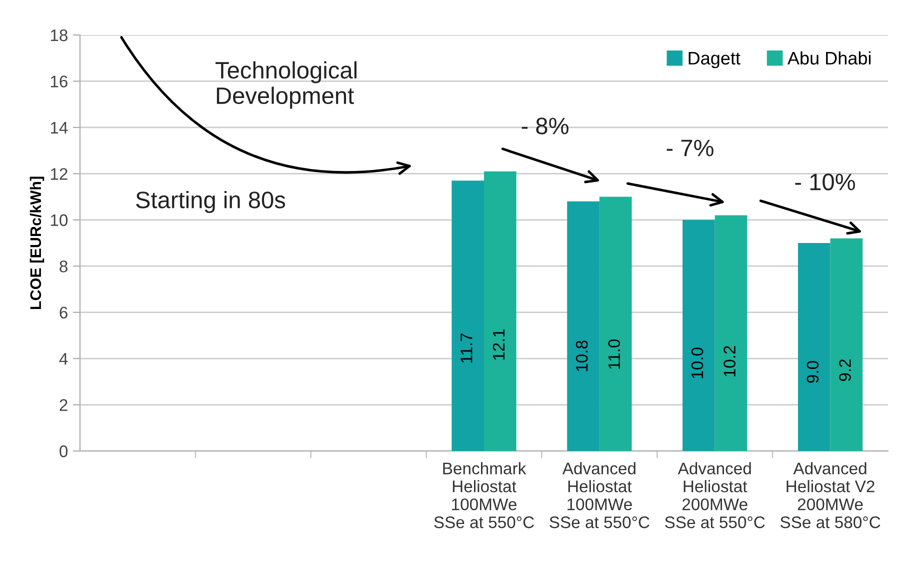  Describe the element at coordinates (466, 348) in the screenshot. I see `data-label: 11.7` at that location.